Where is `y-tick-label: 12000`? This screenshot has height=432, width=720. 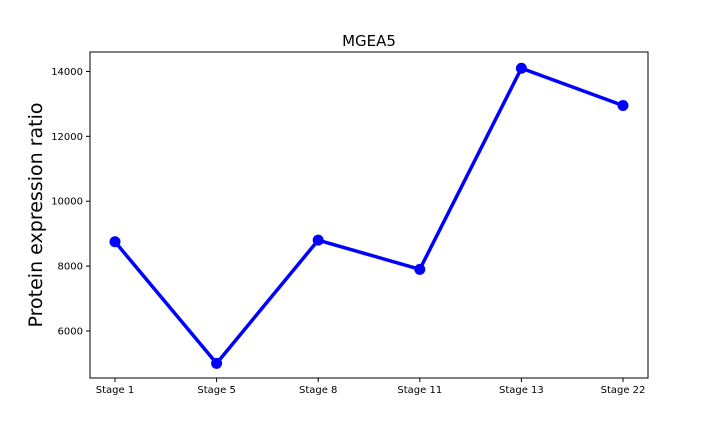 y-tick-label: 12000 is located at coordinates (67, 137).